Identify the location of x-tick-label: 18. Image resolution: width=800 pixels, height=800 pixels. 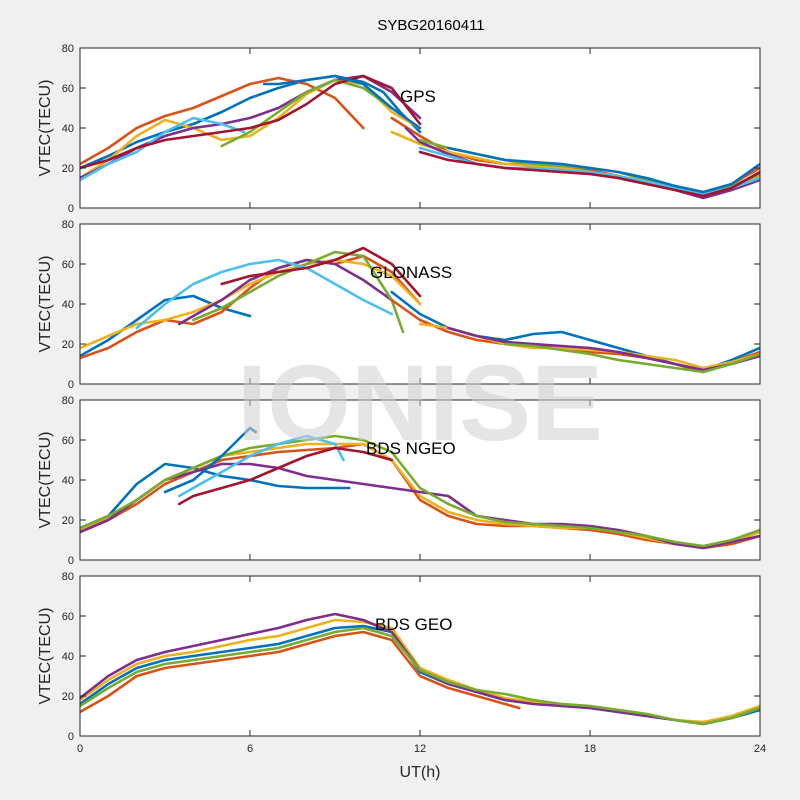
(590, 749).